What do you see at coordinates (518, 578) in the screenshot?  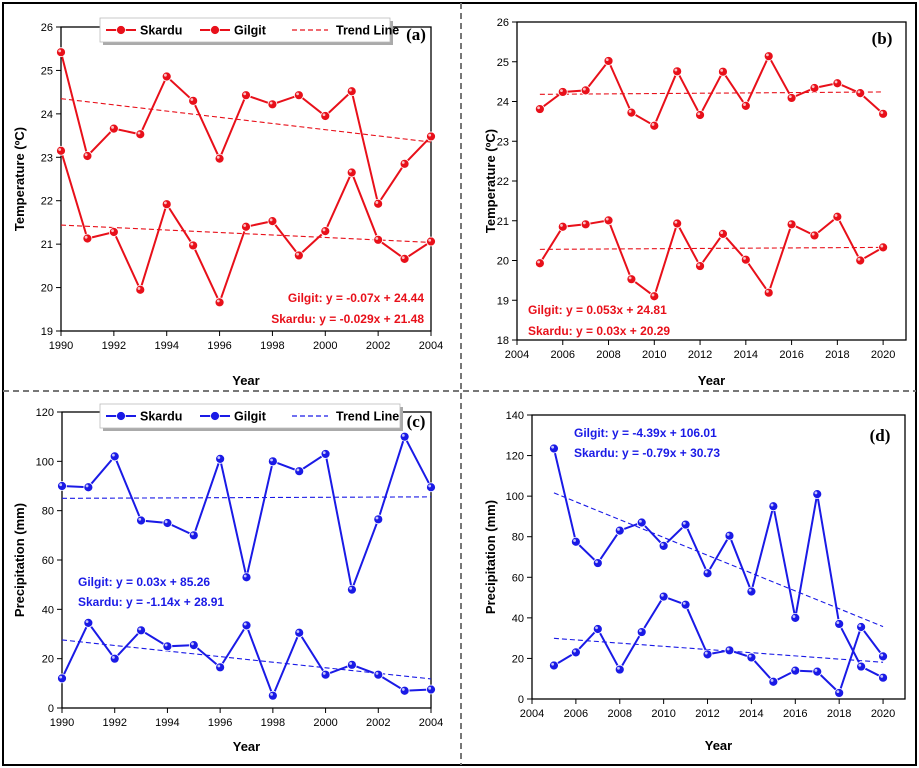 I see `y-tick-label: 60` at bounding box center [518, 578].